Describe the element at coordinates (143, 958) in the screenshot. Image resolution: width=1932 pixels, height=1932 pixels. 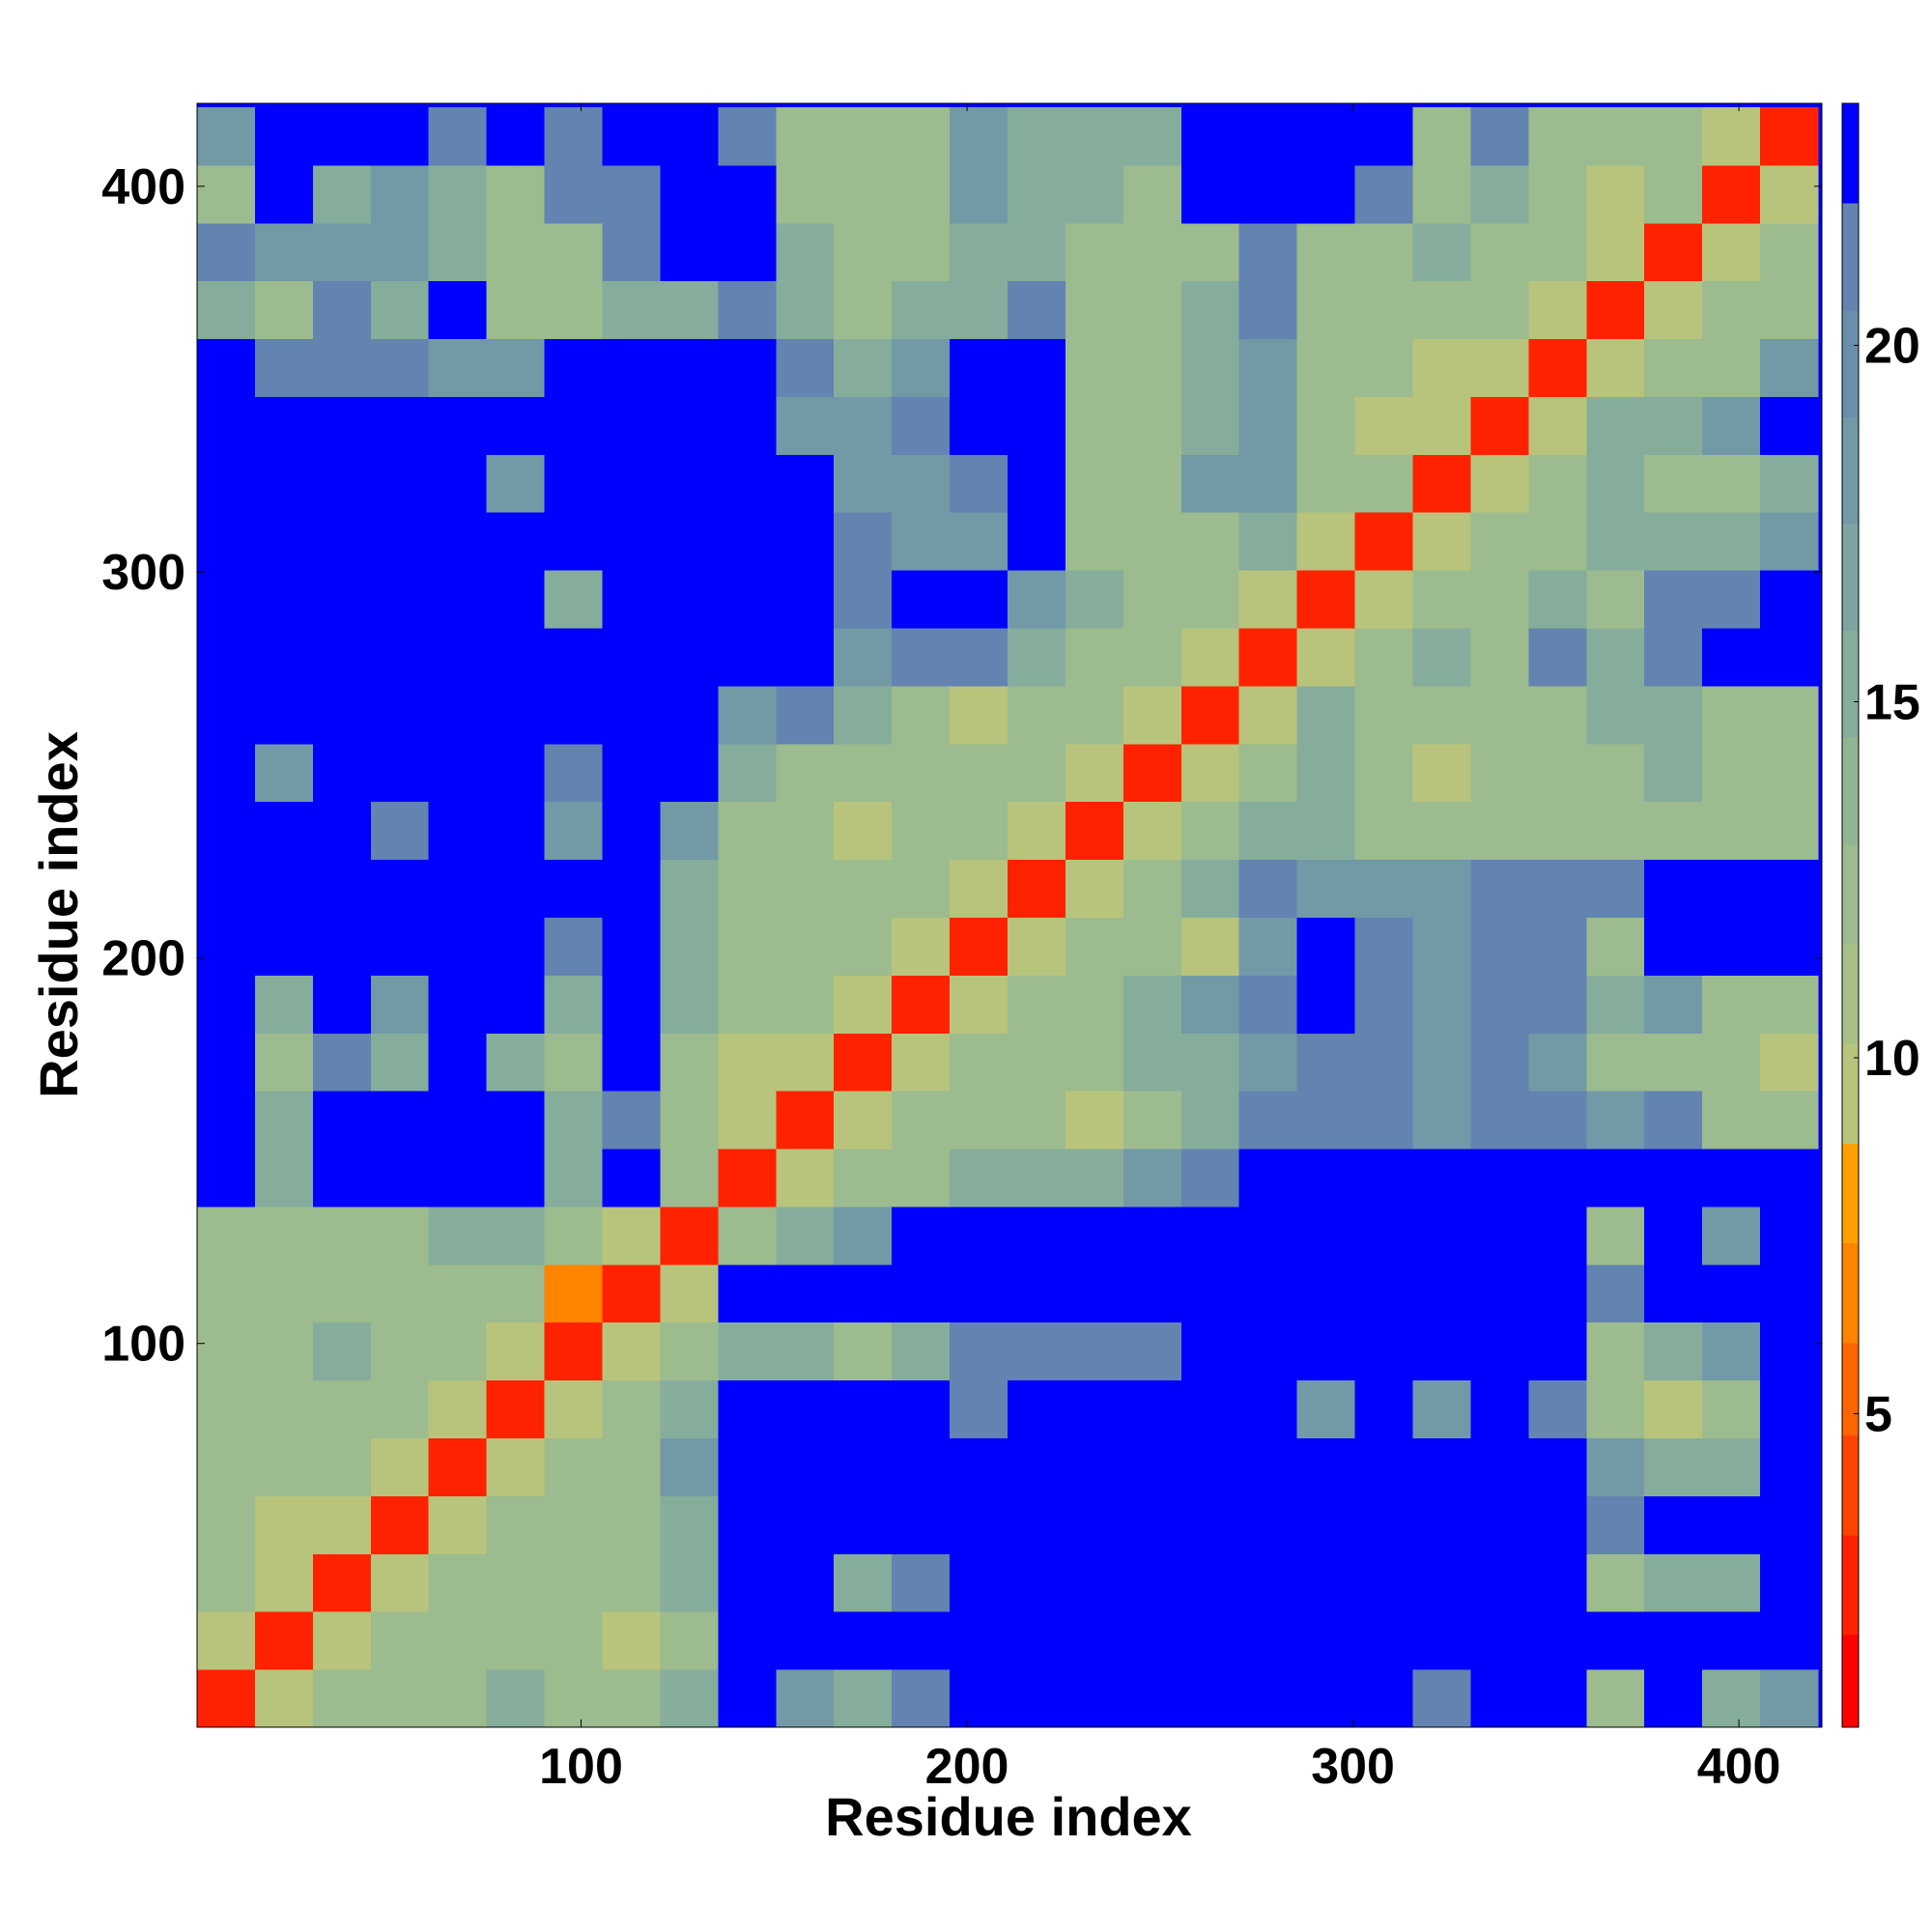
I see `y-tick-label: 200` at that location.